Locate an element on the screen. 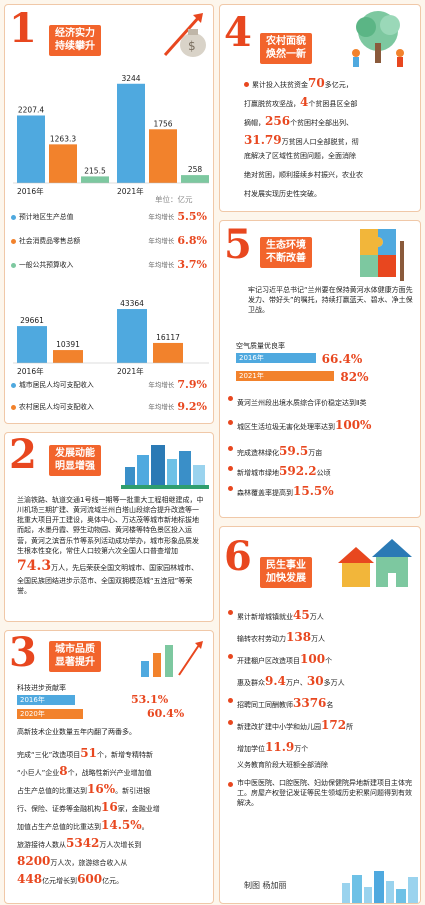 Image resolution: width=425 pixels, height=905 pixels. metric-label: 城市居民人均可支配收入 is located at coordinates (56, 384).